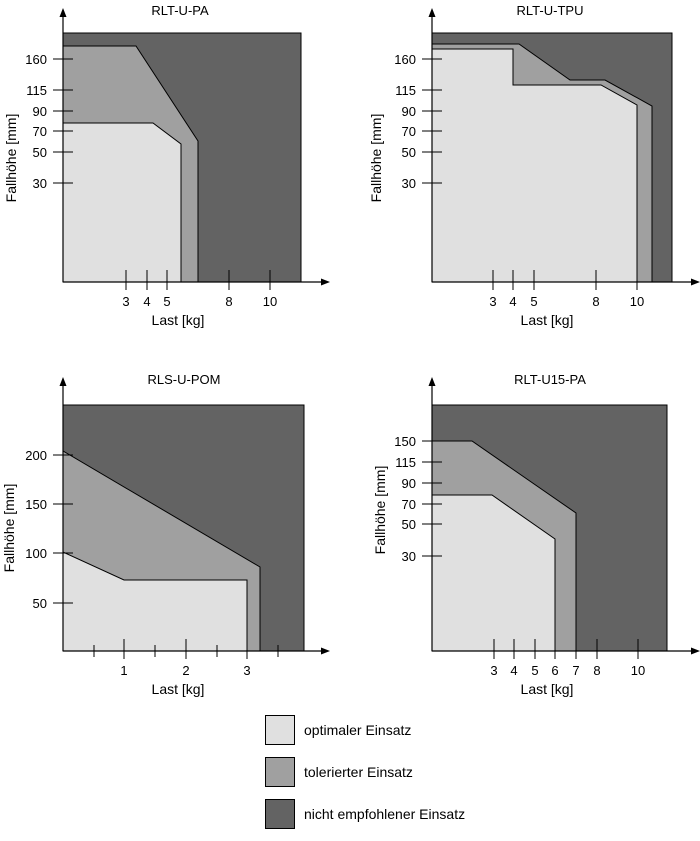  I want to click on chart-title: RLT-U-PA, so click(180, 10).